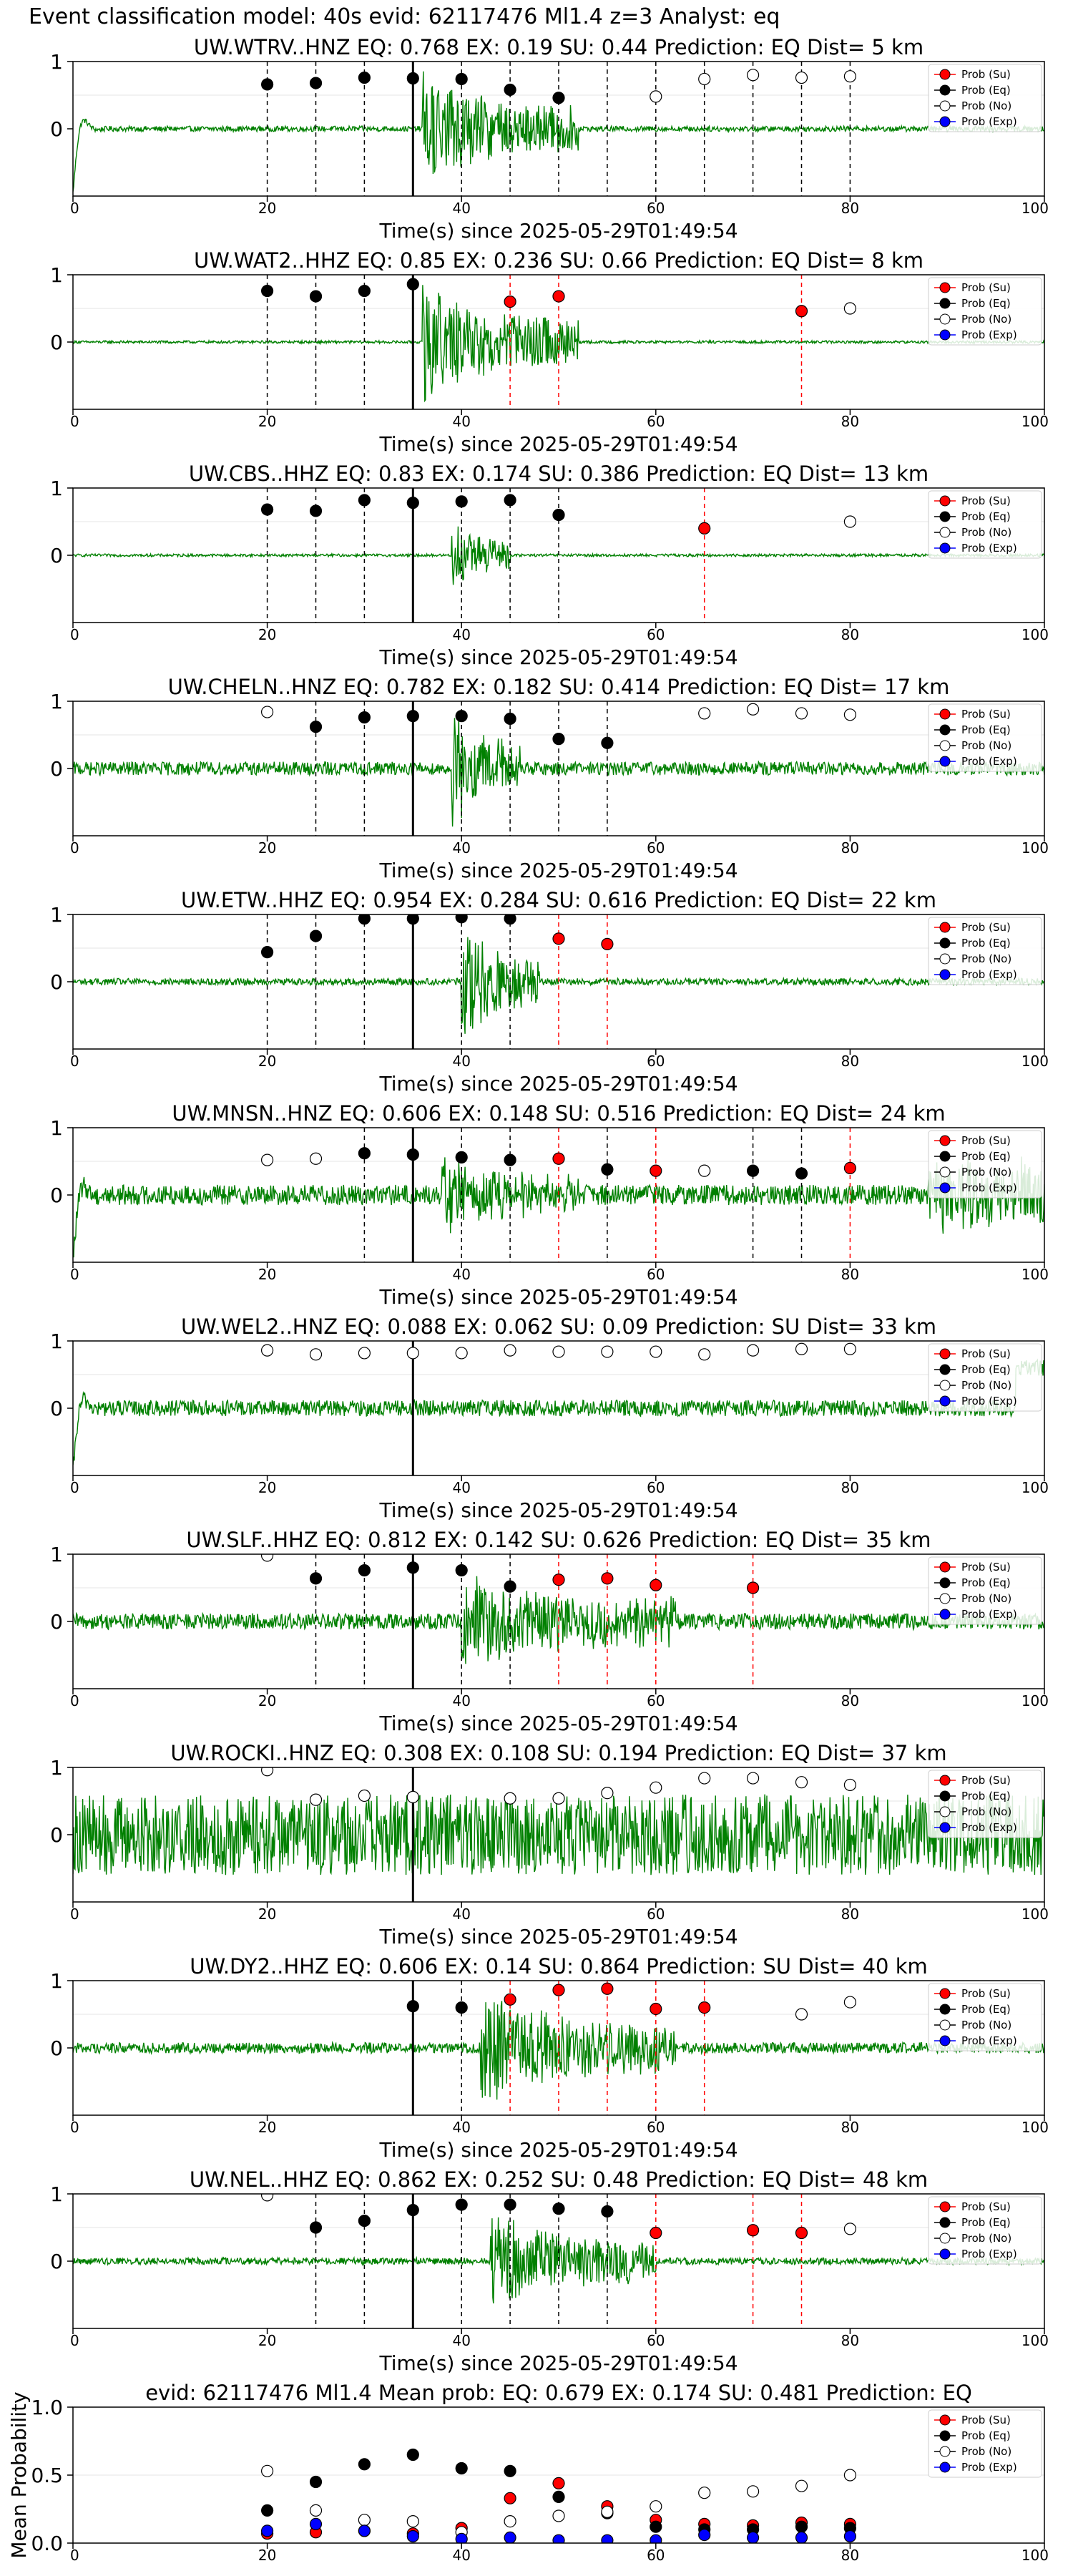  What do you see at coordinates (47, 2475) in the screenshot?
I see `ytick-label: 0.5` at bounding box center [47, 2475].